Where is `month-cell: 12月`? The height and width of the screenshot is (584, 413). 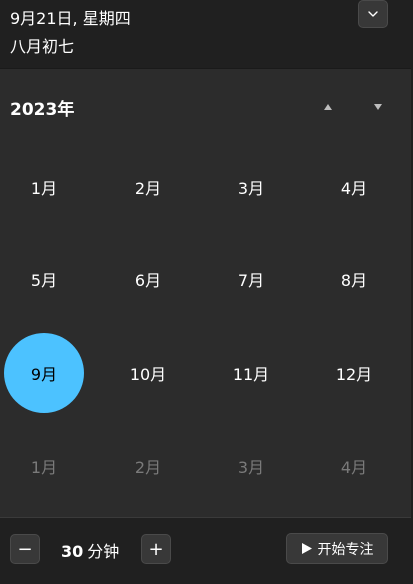 month-cell: 12月 is located at coordinates (354, 374).